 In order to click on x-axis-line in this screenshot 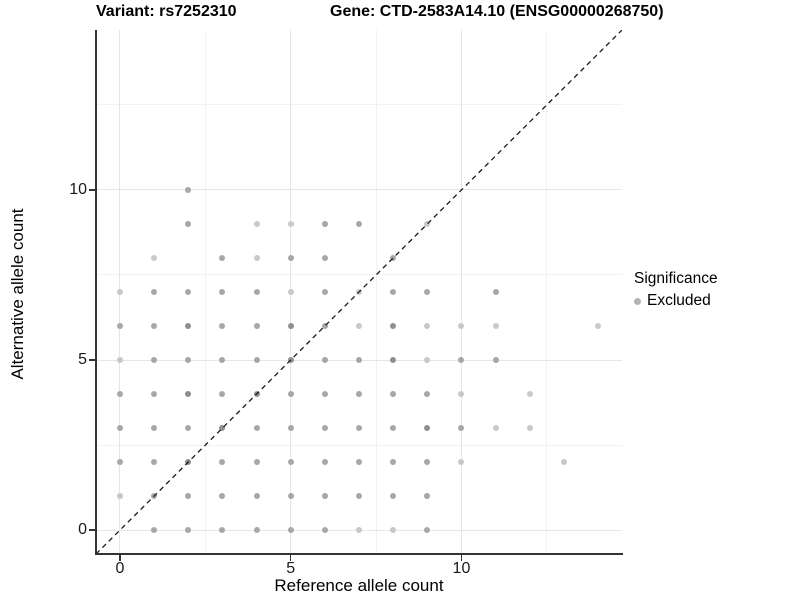, I will do `click(359, 554)`.